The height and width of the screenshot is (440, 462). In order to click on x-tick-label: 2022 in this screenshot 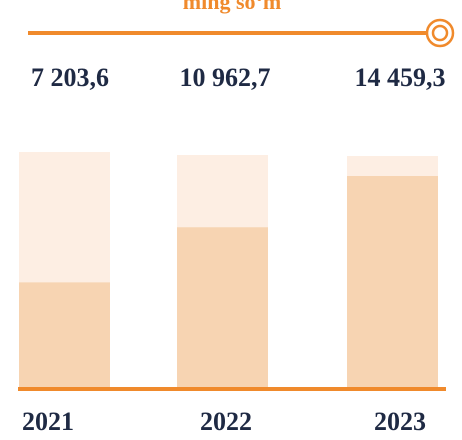, I will do `click(226, 421)`.